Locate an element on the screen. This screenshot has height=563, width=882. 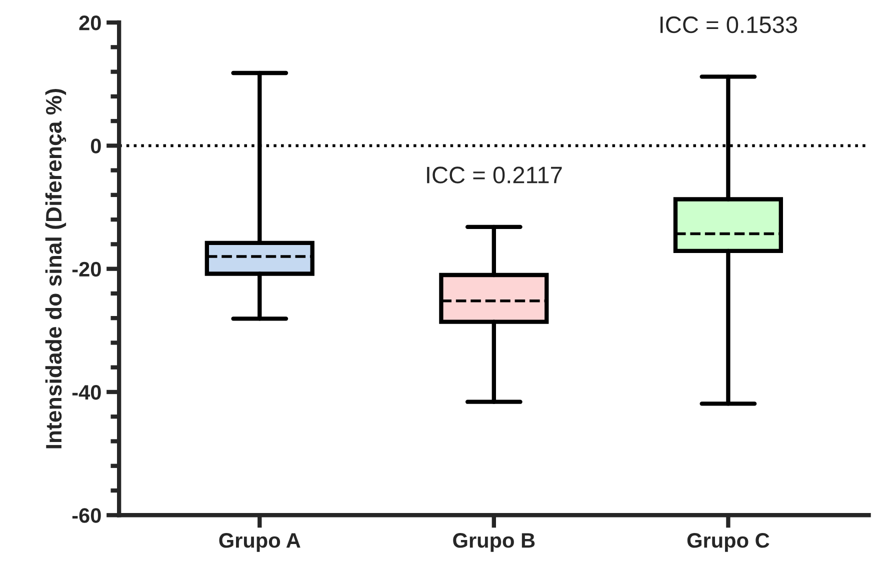
x-tick-label: Grupo C is located at coordinates (728, 542).